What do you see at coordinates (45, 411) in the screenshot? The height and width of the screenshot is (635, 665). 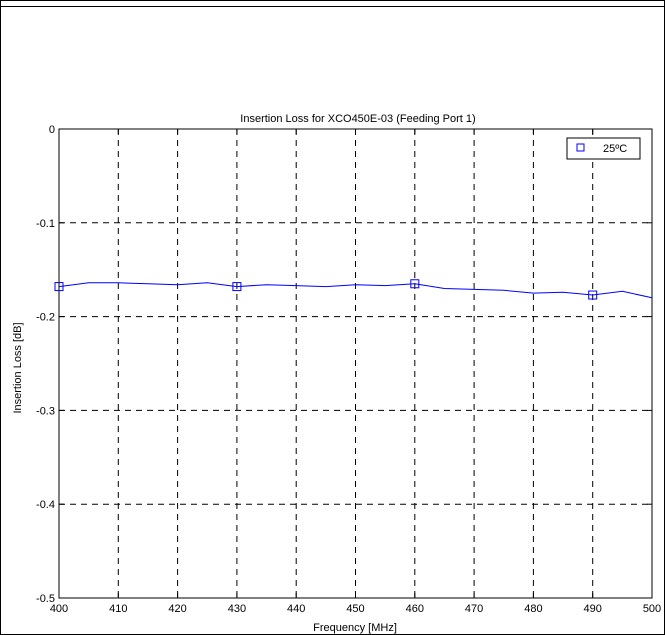 I see `y-tick-label: -0.3` at bounding box center [45, 411].